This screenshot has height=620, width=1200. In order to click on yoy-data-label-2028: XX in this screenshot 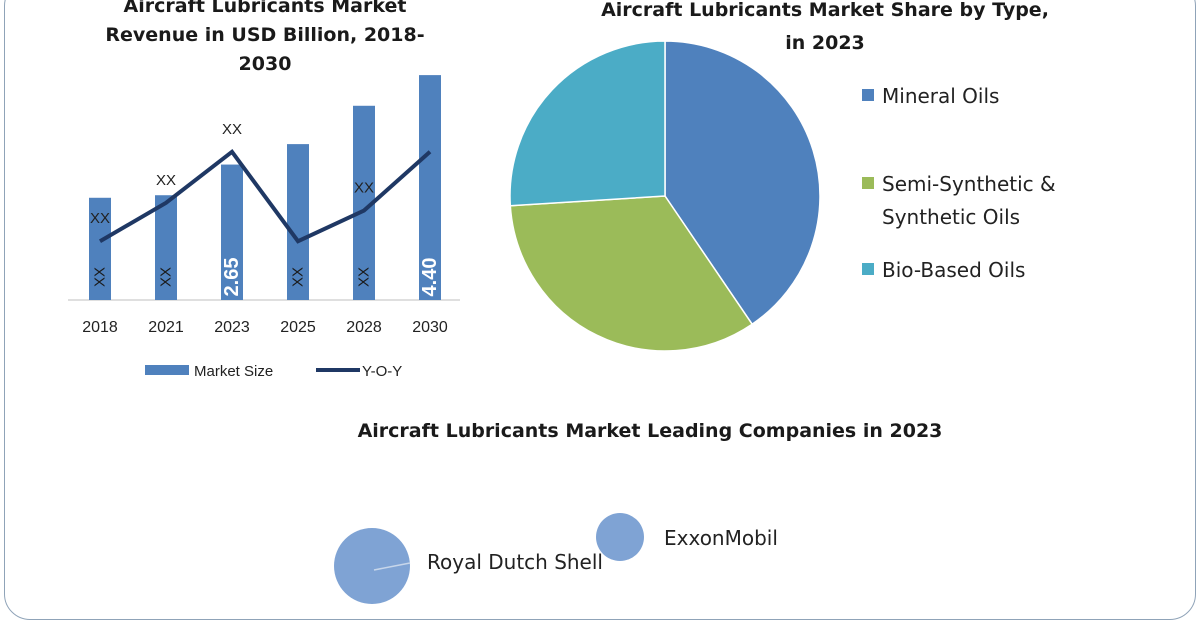, I will do `click(364, 188)`.